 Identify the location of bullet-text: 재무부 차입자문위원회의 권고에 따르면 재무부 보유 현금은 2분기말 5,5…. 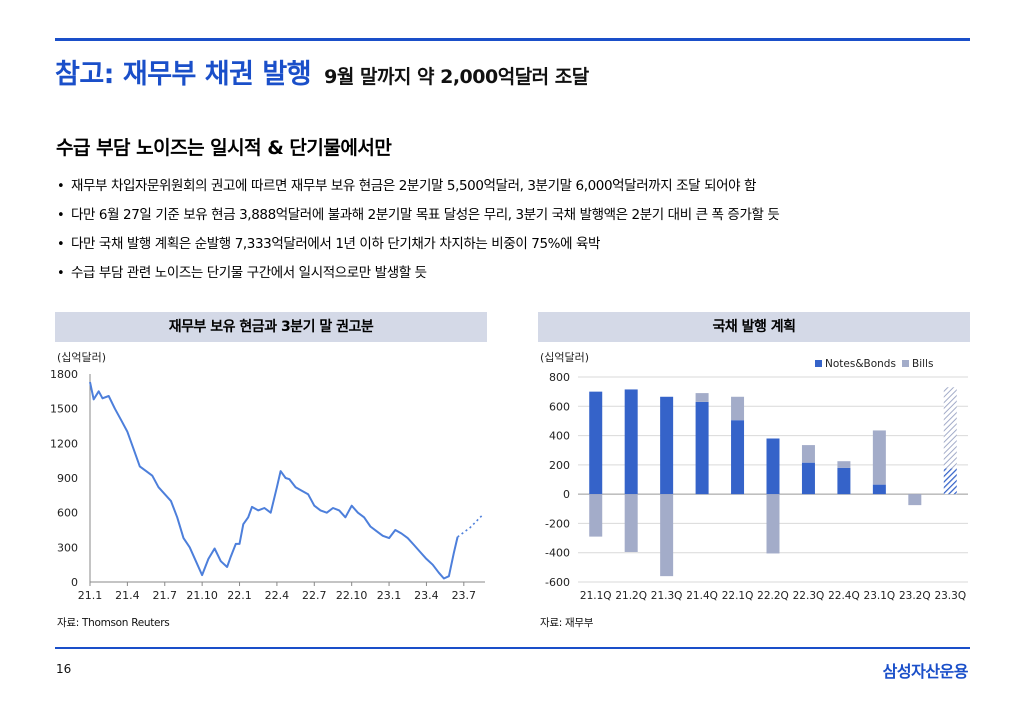
(414, 186).